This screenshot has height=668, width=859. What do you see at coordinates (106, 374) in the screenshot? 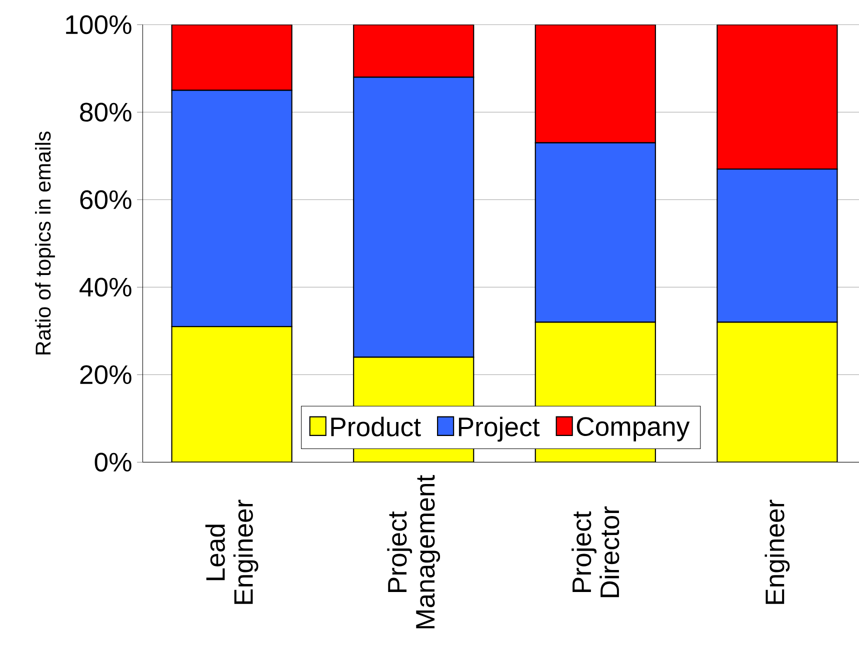
I see `y-tick-label: 20%` at bounding box center [106, 374].